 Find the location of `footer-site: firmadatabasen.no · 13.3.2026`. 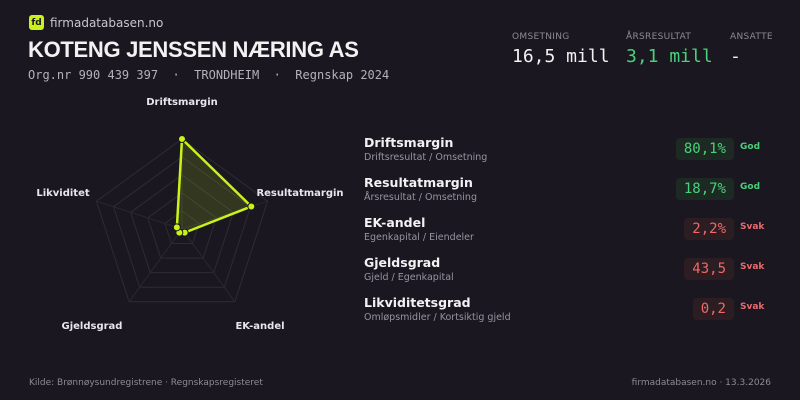

footer-site: firmadatabasen.no · 13.3.2026 is located at coordinates (701, 383).